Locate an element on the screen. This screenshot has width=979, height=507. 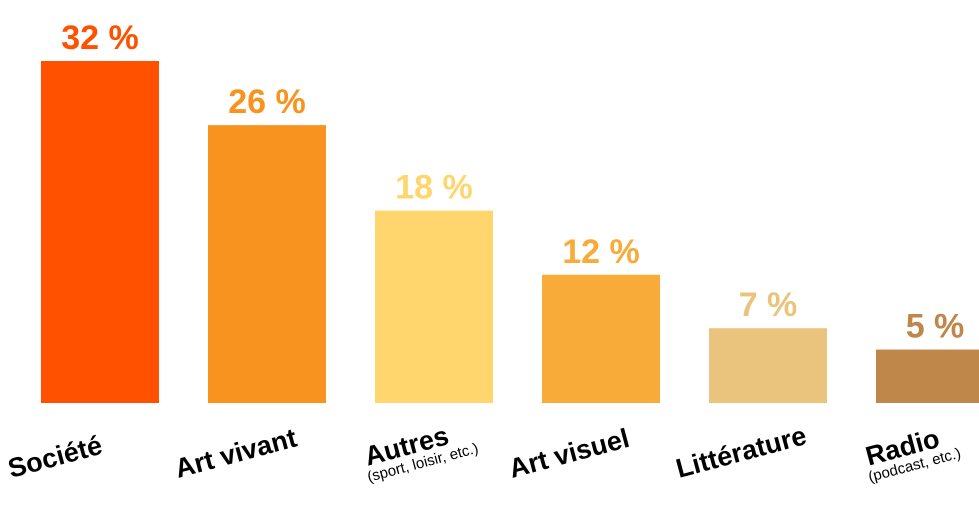
category-label-group: Art vivant is located at coordinates (236, 453).